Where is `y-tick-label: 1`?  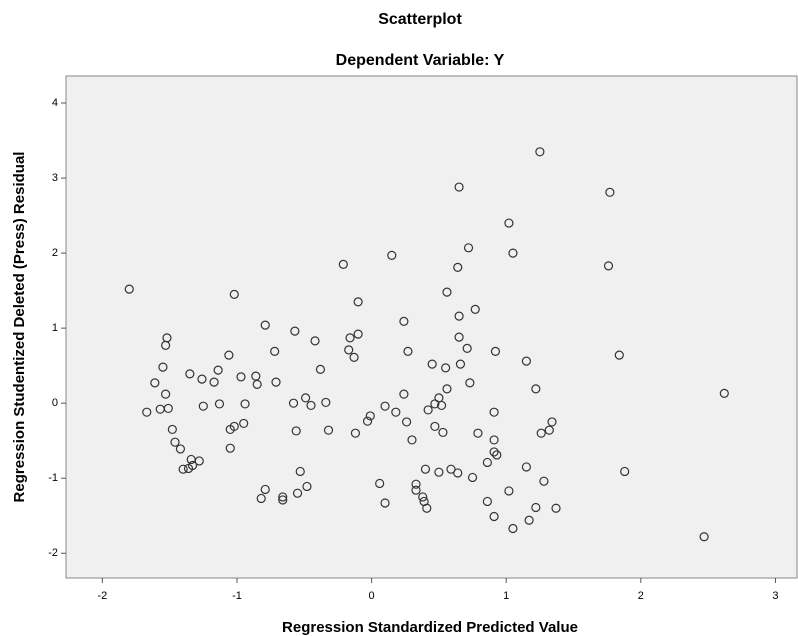
y-tick-label: 1 is located at coordinates (55, 328).